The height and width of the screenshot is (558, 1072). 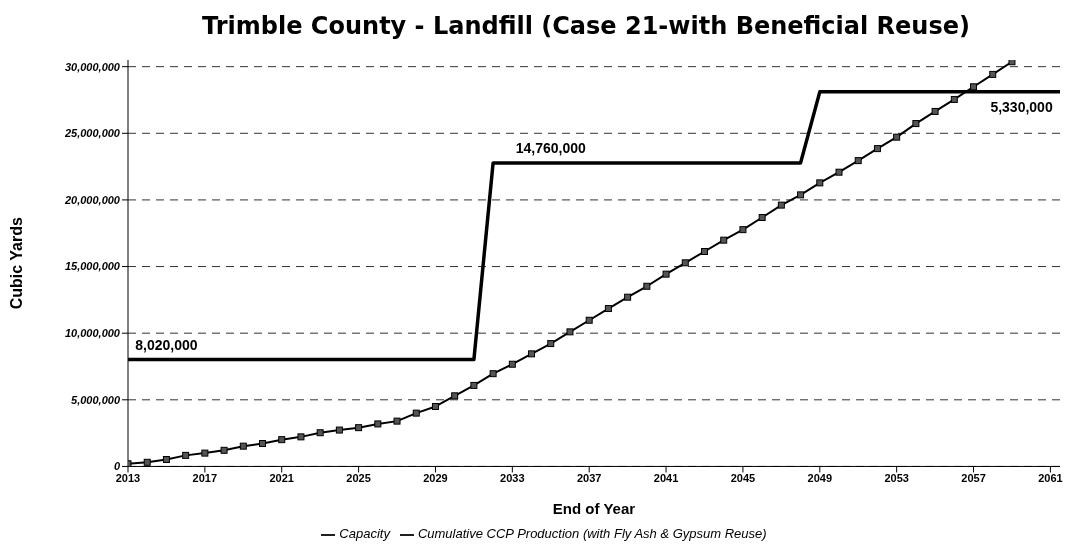 I want to click on x-tick-label: 2061, so click(x=1050, y=478).